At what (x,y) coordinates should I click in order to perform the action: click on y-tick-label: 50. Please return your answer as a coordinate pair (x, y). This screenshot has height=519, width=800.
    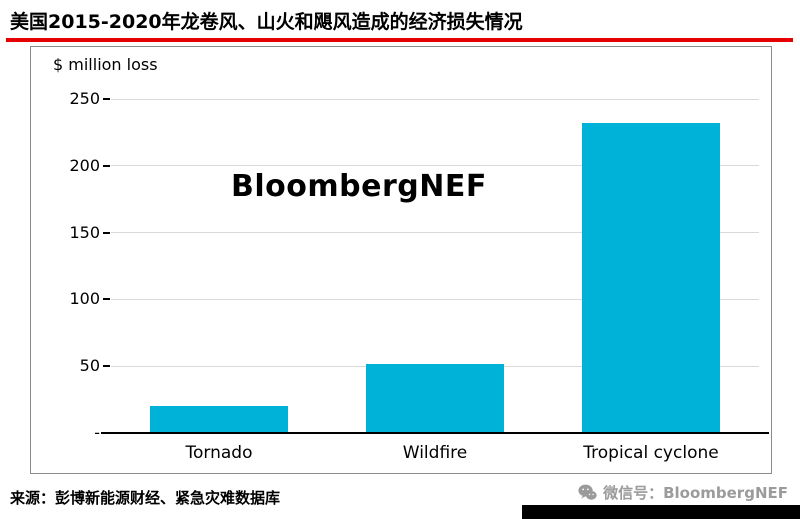
    Looking at the image, I should click on (89, 366).